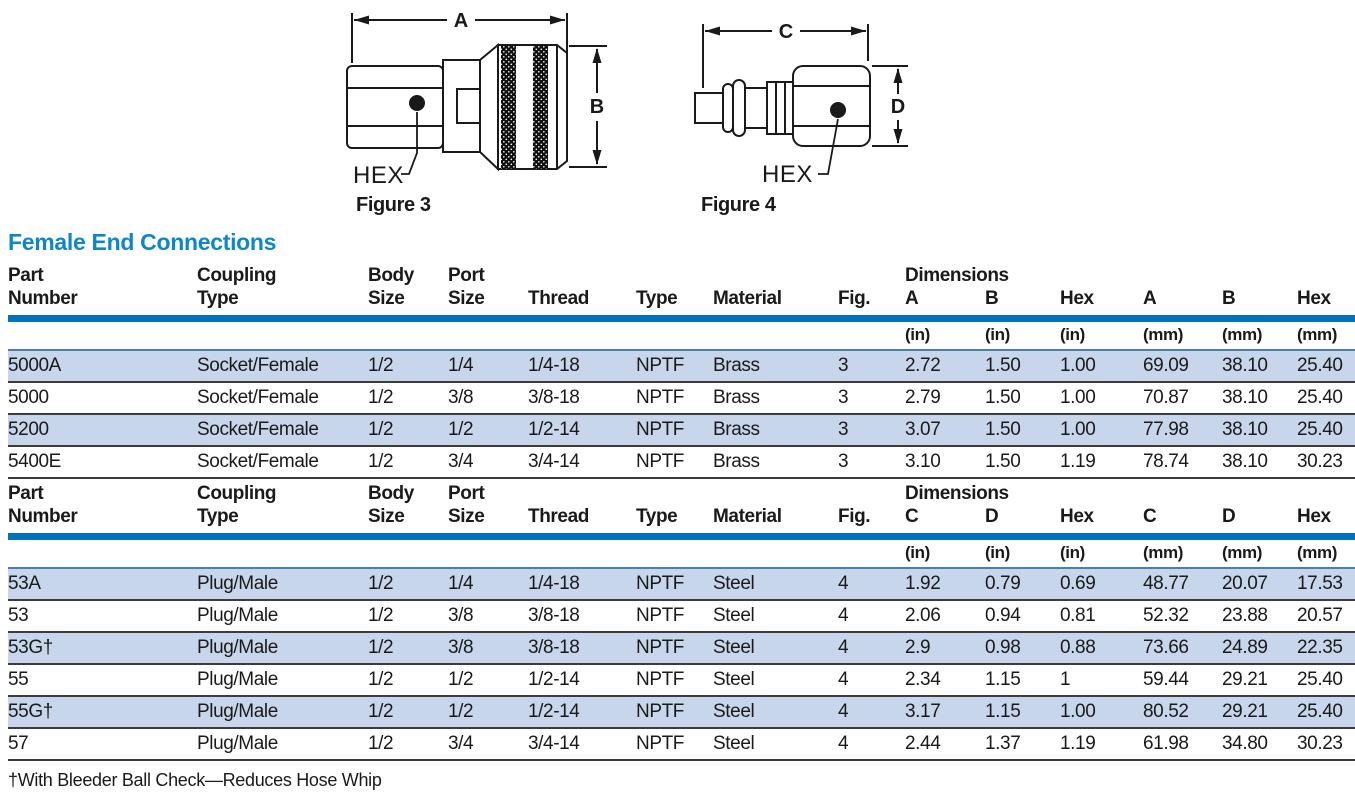 Image resolution: width=1355 pixels, height=798 pixels. Describe the element at coordinates (282, 398) in the screenshot. I see `table-cell: Socket/Female` at that location.